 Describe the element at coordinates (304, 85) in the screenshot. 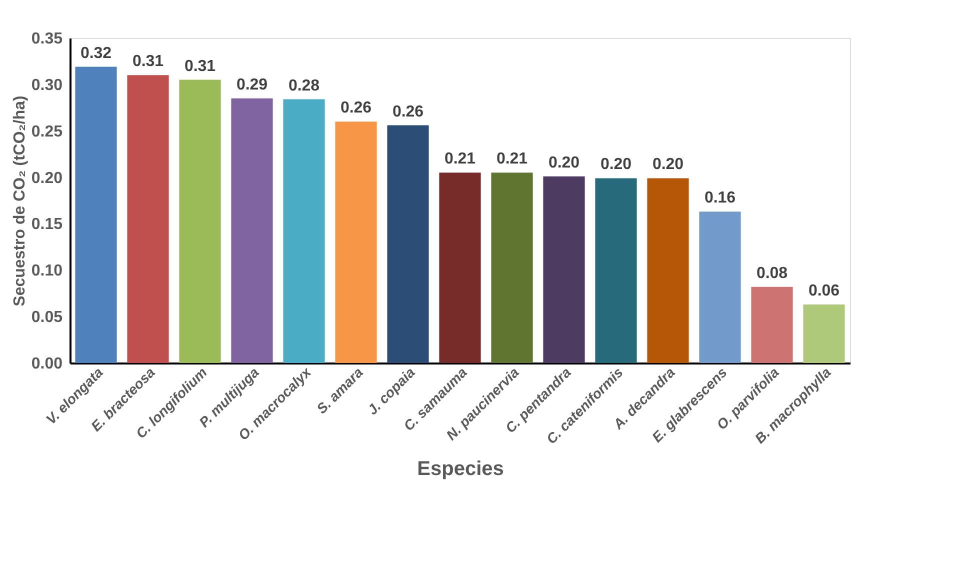

I see `data-label: 0.28` at that location.